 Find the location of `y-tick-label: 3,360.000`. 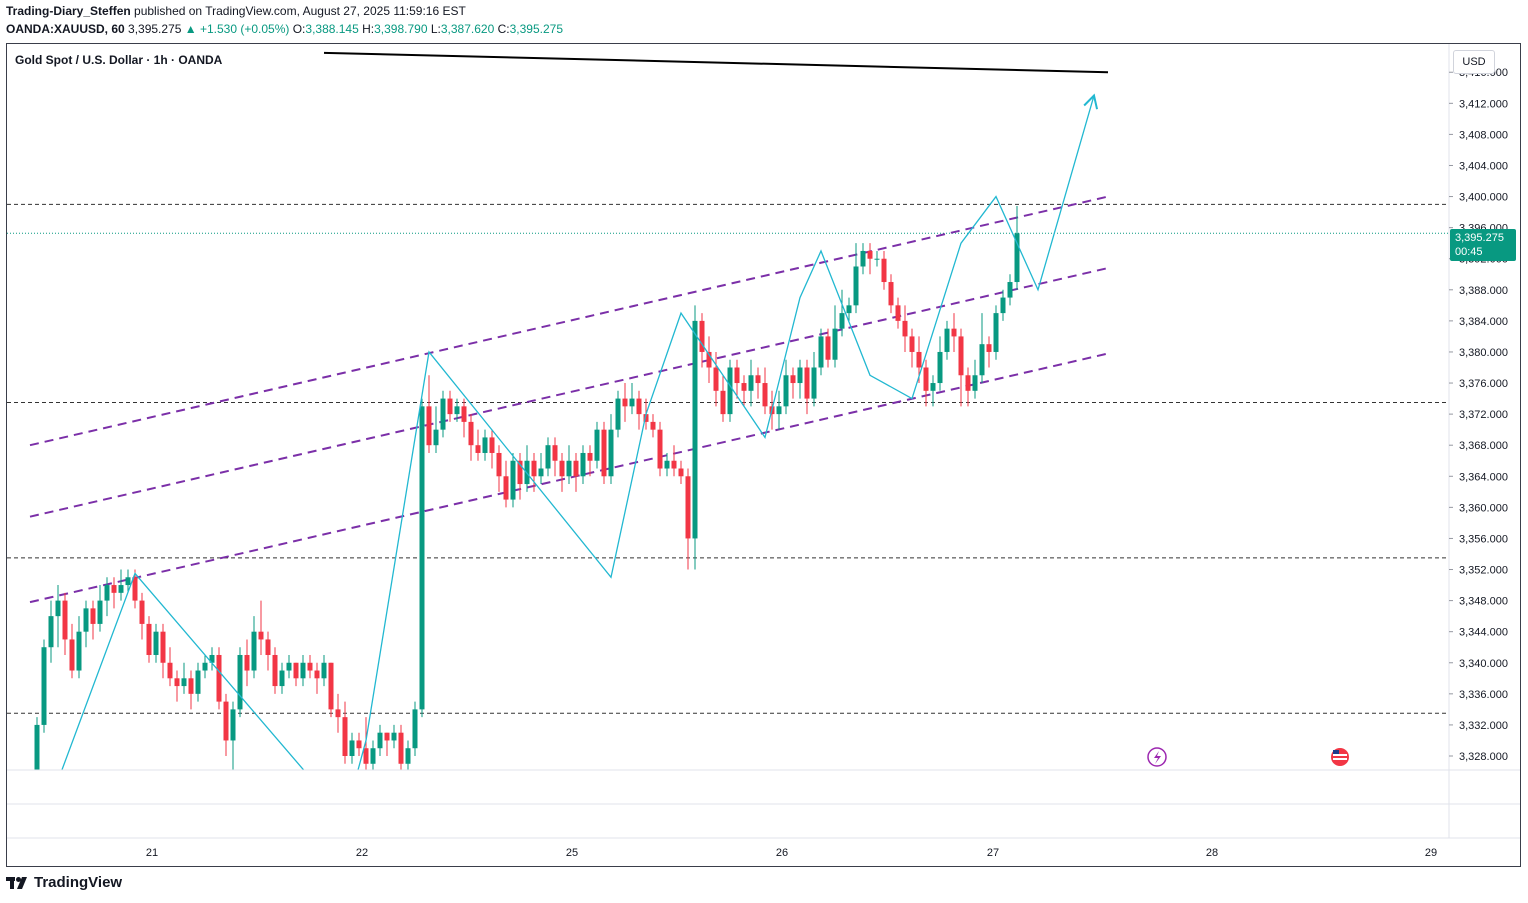

y-tick-label: 3,360.000 is located at coordinates (1483, 508).